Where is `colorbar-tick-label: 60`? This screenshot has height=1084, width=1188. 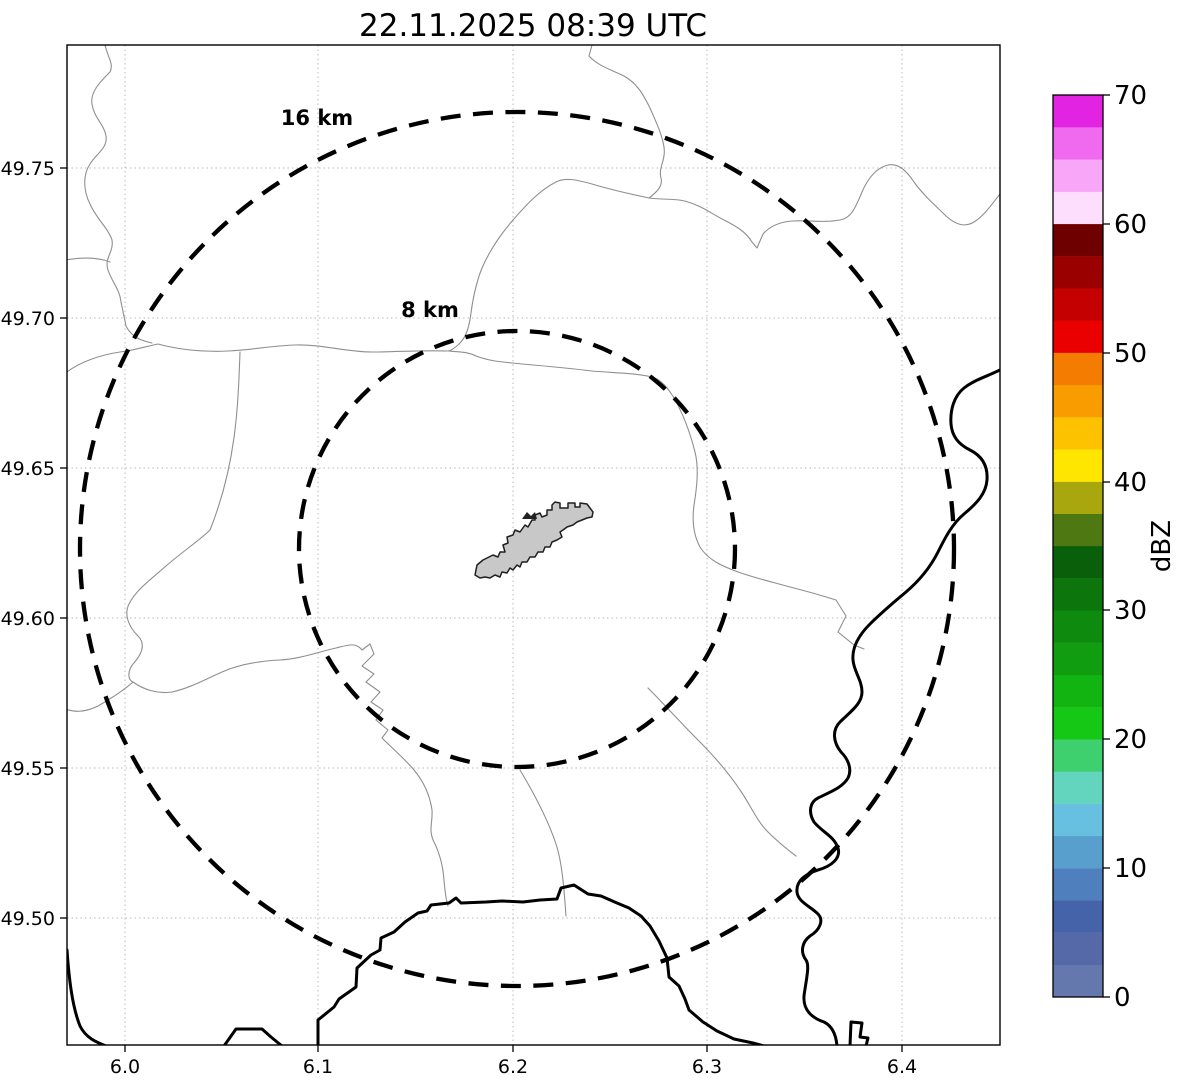
colorbar-tick-label: 60 is located at coordinates (1130, 225).